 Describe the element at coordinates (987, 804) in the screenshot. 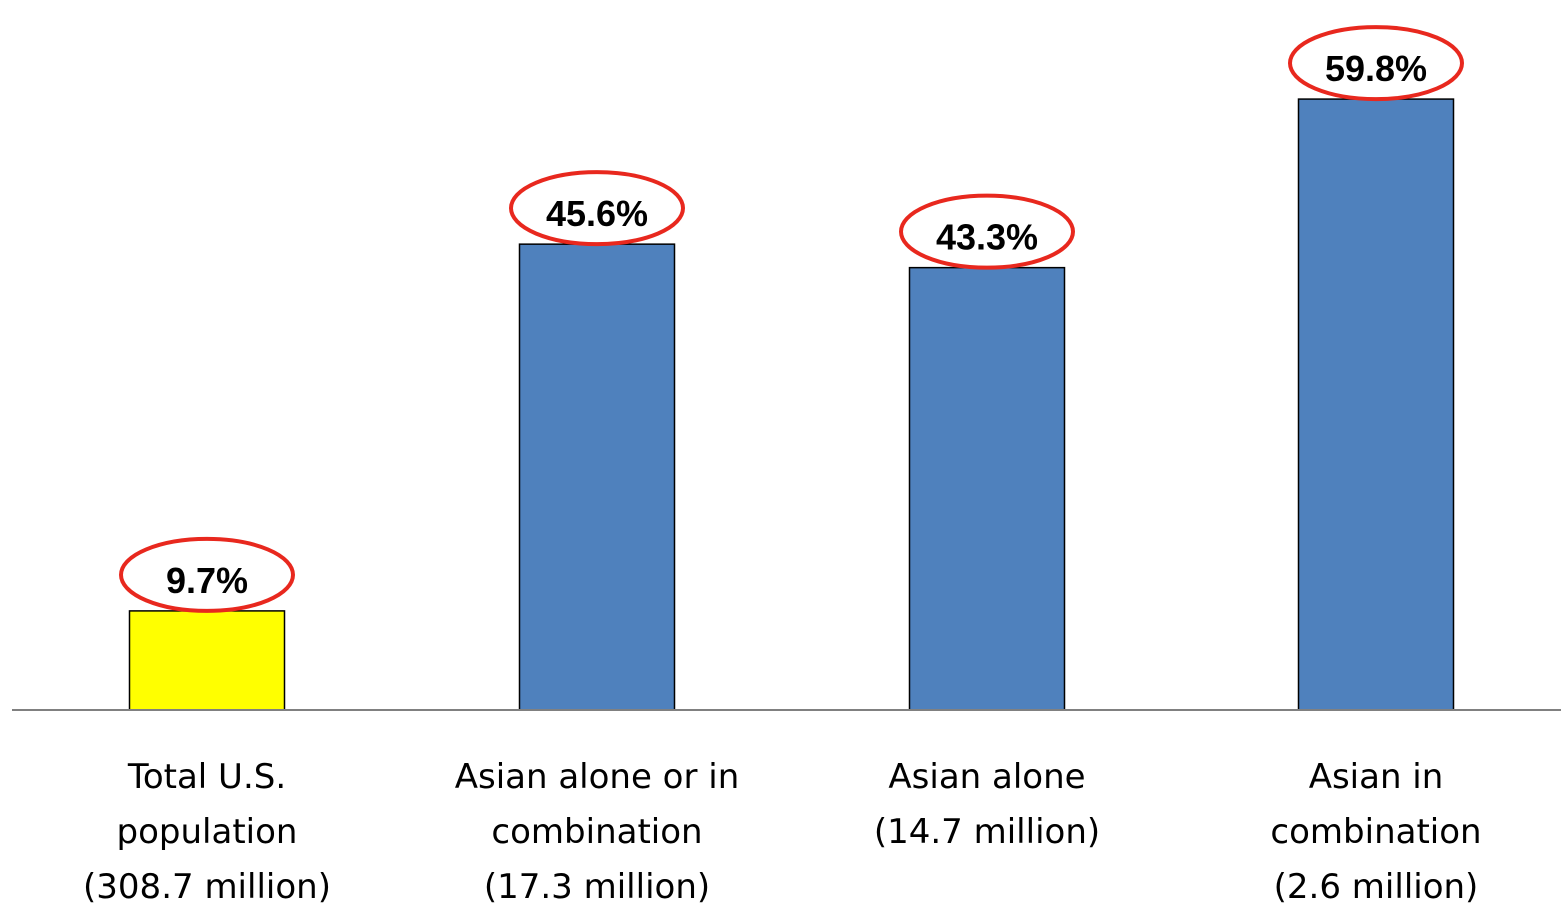

I see `category-label-2: Asian alone (14.7 million)` at that location.